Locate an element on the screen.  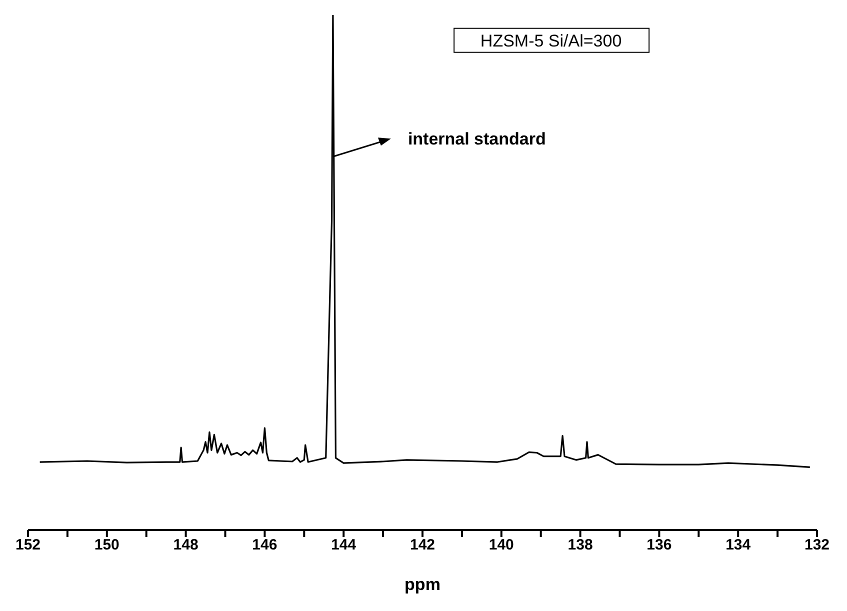
x-tick-label: 142 is located at coordinates (423, 545).